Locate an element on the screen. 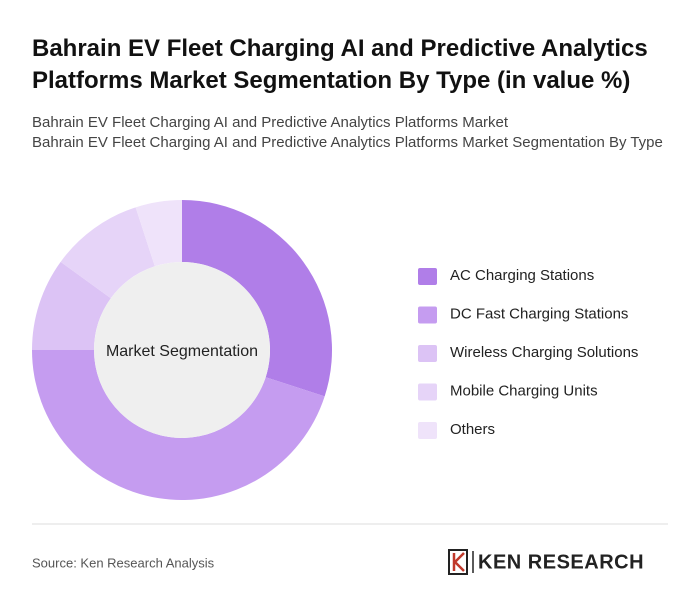 The height and width of the screenshot is (610, 700). legend-label: Mobile Charging Units is located at coordinates (524, 390).